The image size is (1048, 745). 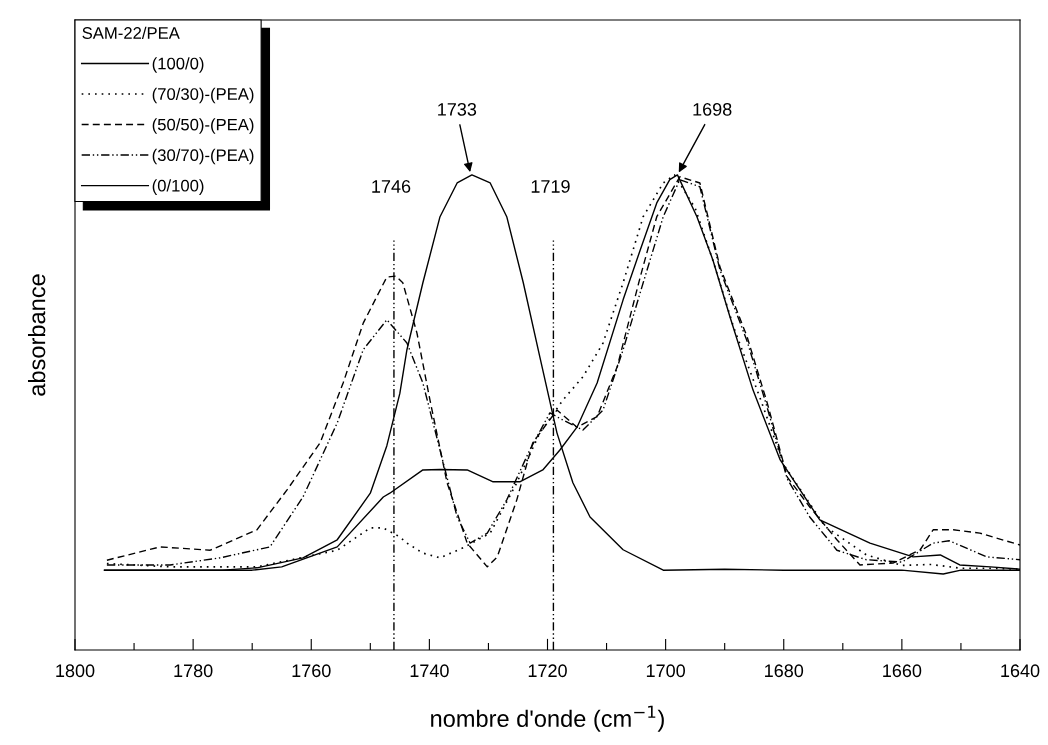 I want to click on x-tick-label: 1800, so click(x=75, y=671).